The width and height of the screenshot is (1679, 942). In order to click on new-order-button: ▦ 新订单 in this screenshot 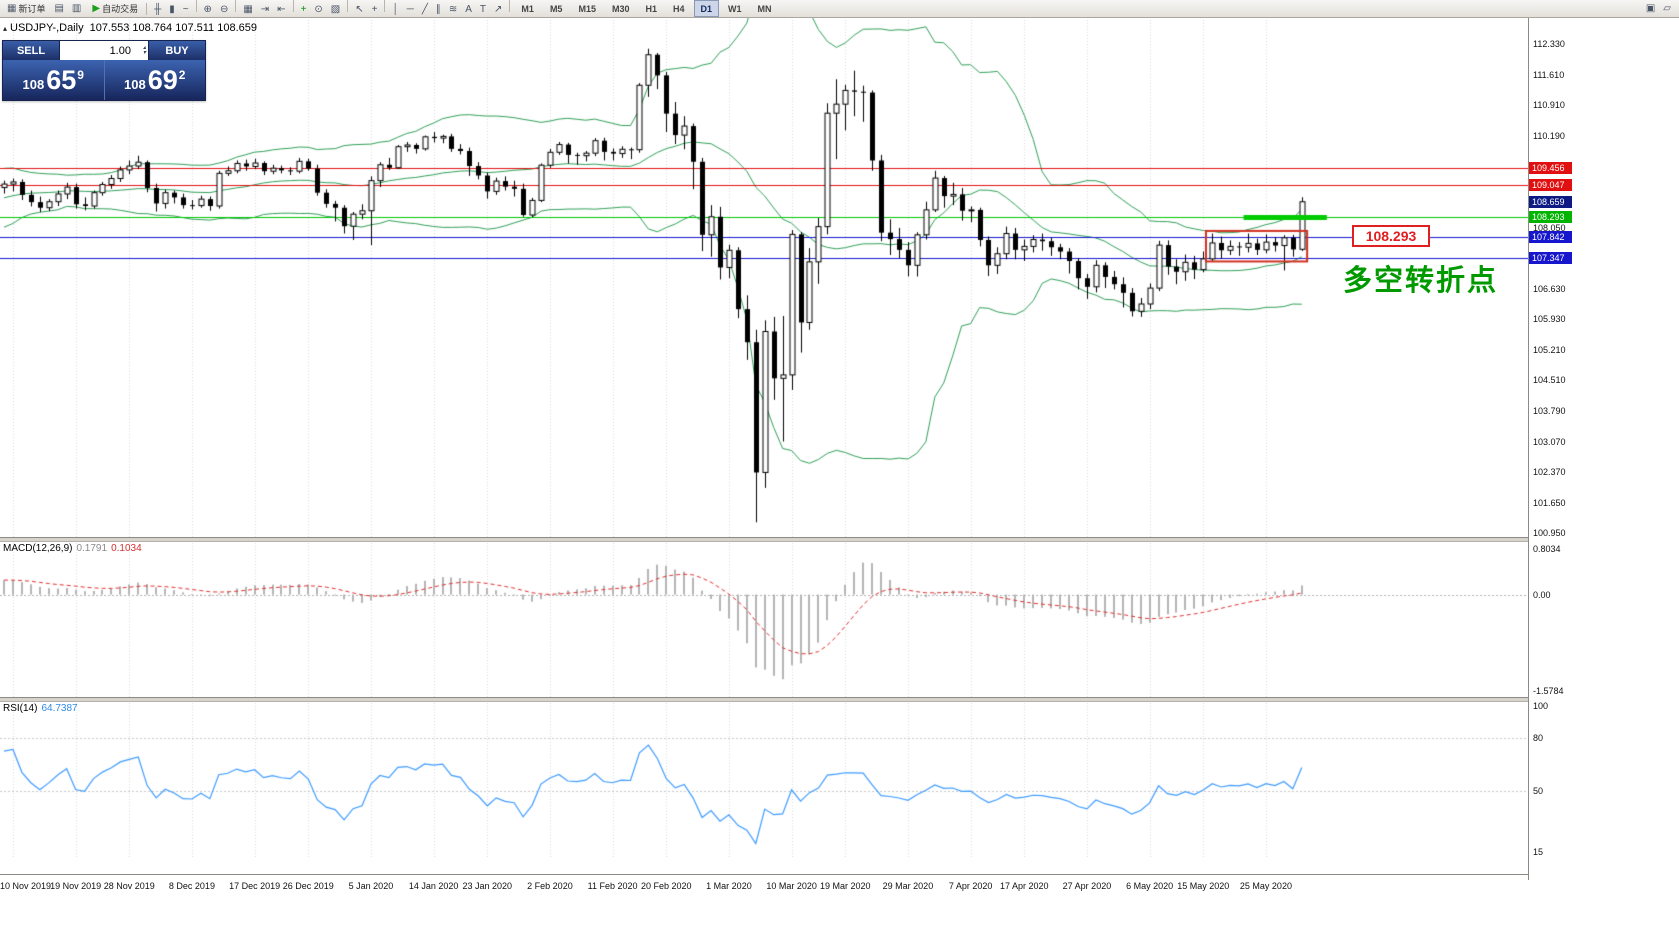, I will do `click(25, 8)`.